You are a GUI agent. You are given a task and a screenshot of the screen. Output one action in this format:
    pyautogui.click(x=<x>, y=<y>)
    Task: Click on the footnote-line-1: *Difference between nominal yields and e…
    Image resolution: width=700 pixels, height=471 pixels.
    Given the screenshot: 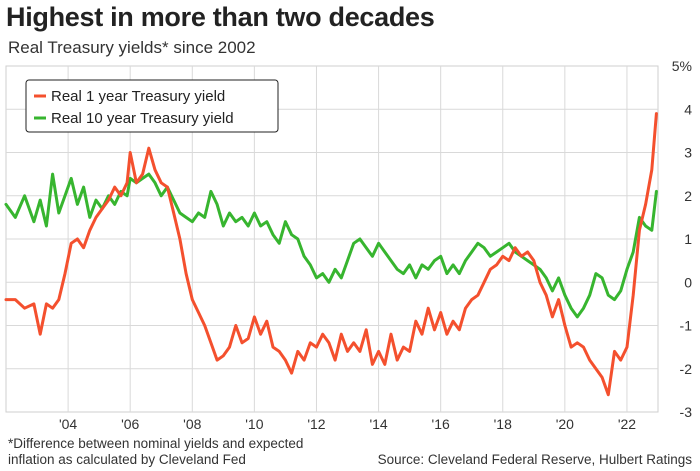 What is the action you would take?
    pyautogui.click(x=156, y=443)
    